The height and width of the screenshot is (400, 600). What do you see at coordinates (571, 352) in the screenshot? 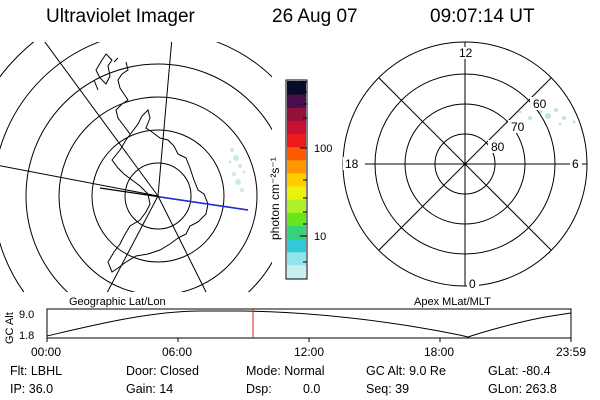
I see `altitude-xtick-2359: 23:59` at bounding box center [571, 352].